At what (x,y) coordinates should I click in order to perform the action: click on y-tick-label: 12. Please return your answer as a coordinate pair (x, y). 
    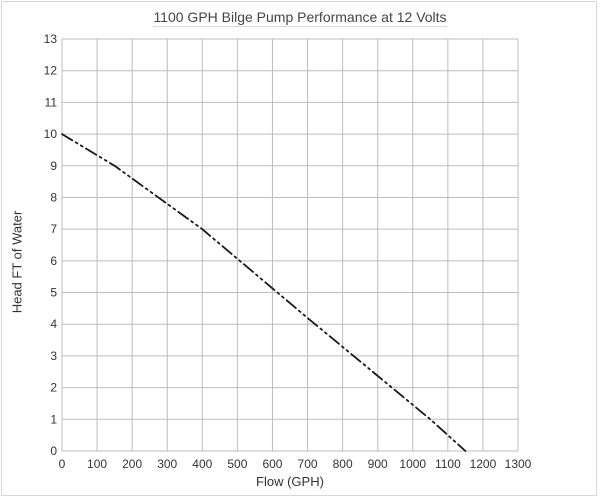
    Looking at the image, I should click on (51, 71).